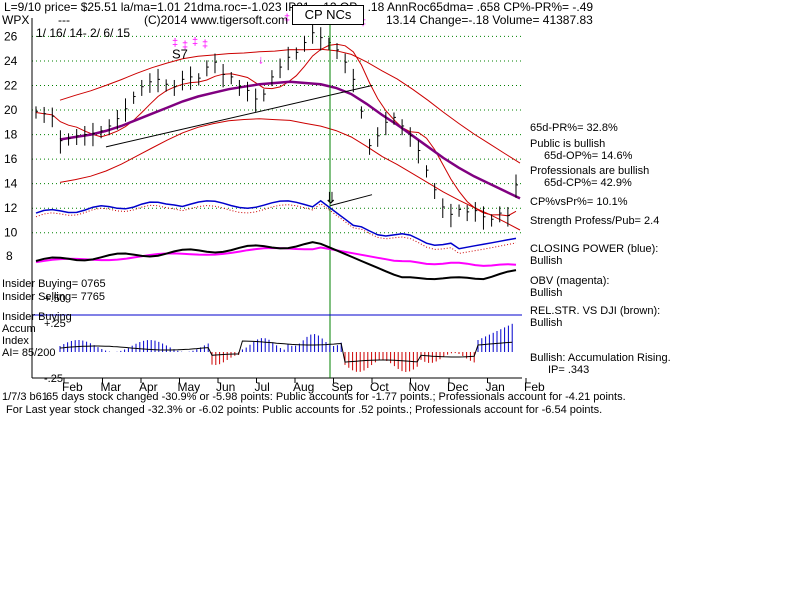  I want to click on x-tick-label: Jan, so click(495, 387).